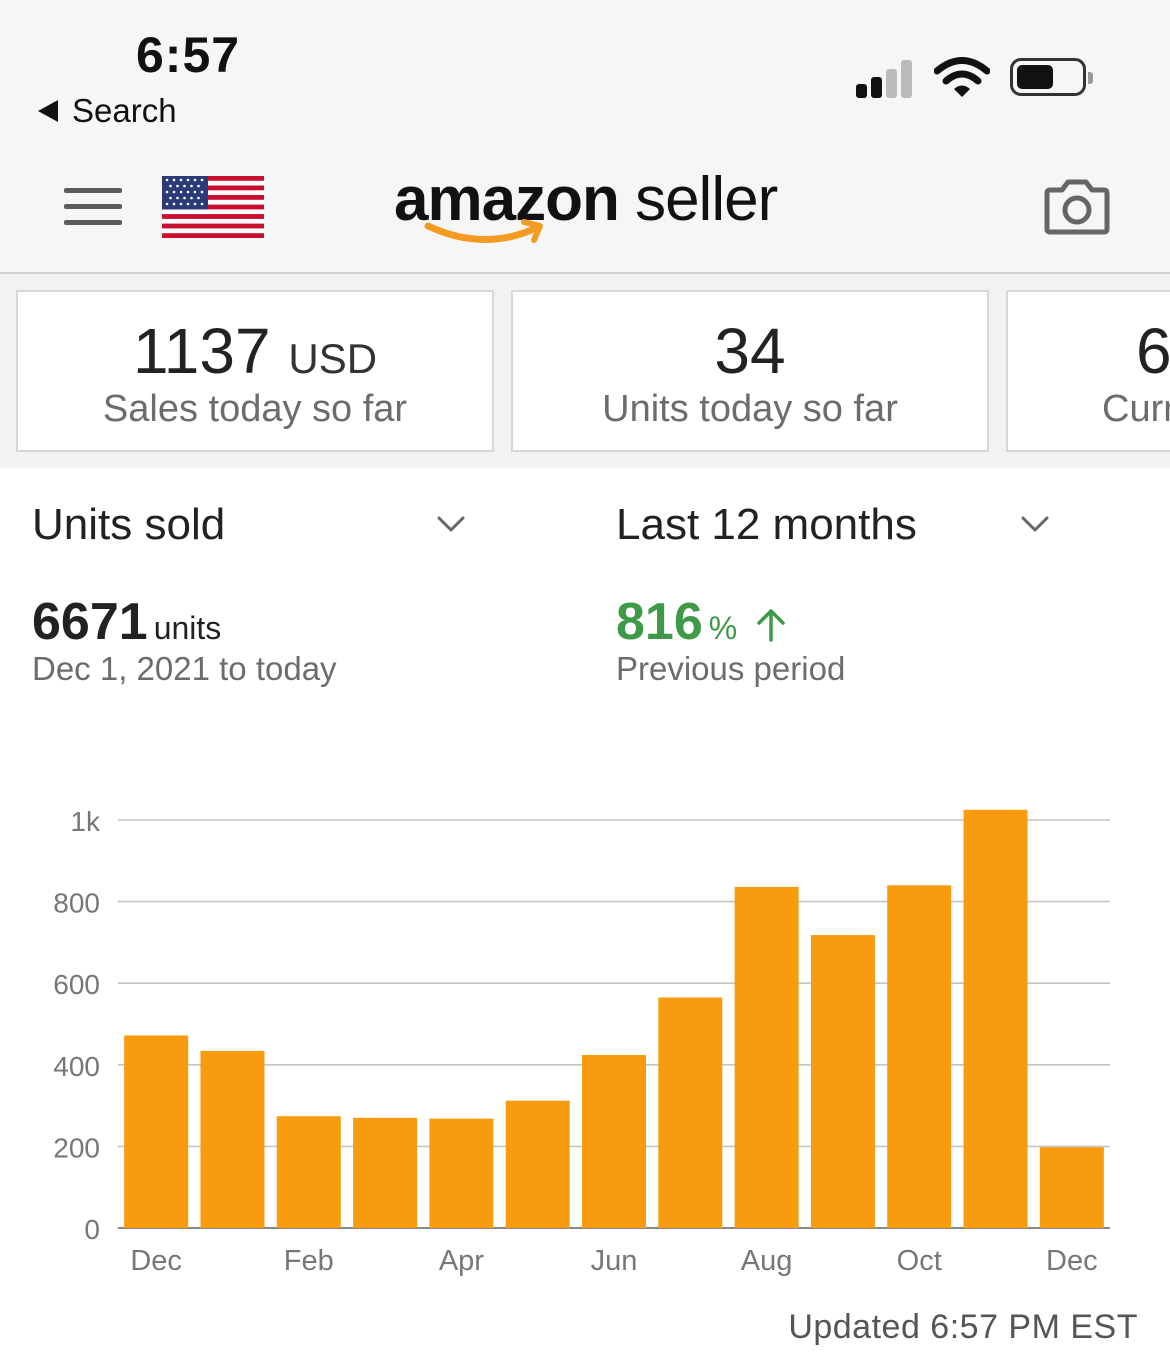 This screenshot has height=1368, width=1170. I want to click on period-dropdown: Last 12 months, so click(766, 524).